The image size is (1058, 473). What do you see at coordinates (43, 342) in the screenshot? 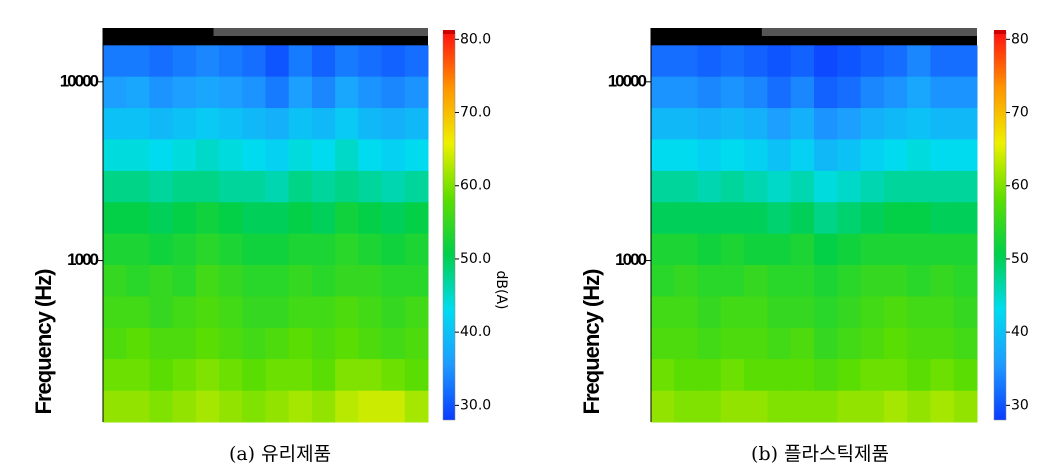
I see `y-axis-label: Frequency (Hz)` at bounding box center [43, 342].